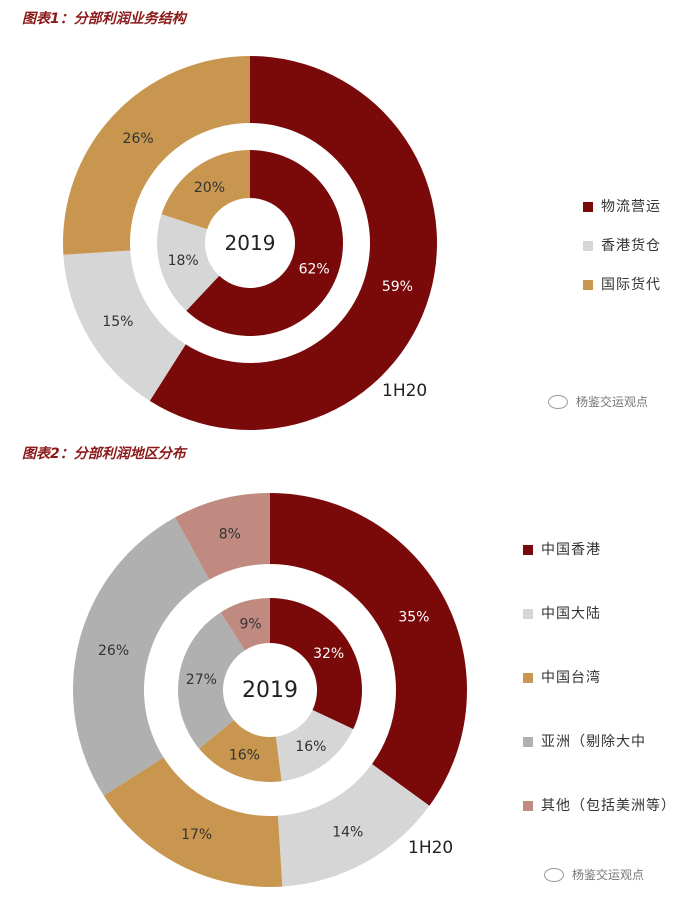  Describe the element at coordinates (113, 651) in the screenshot. I see `outer-ring-label-3: 26%` at that location.